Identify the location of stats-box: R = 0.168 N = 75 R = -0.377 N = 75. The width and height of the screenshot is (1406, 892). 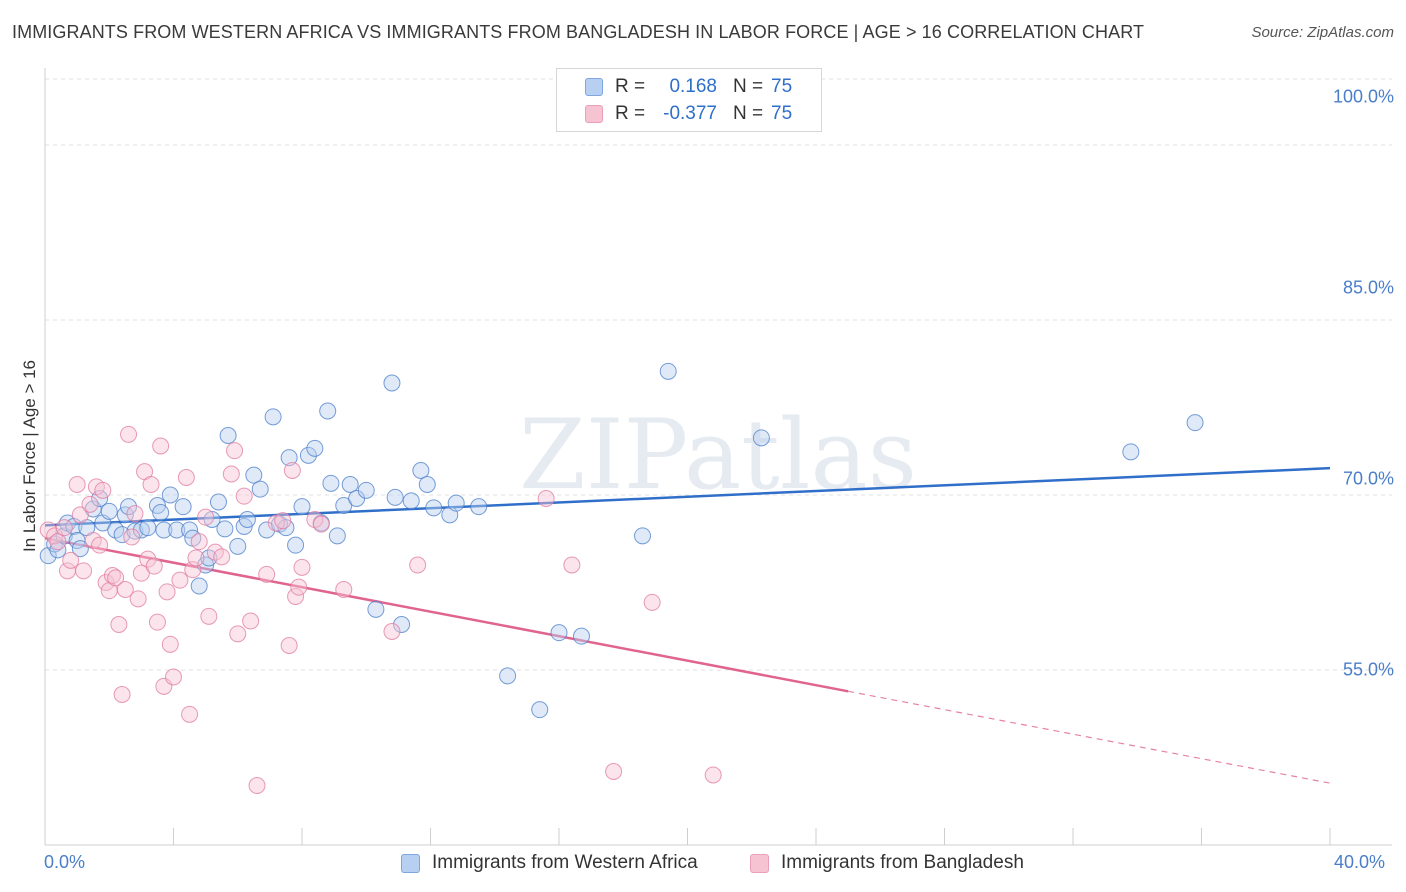
(689, 100).